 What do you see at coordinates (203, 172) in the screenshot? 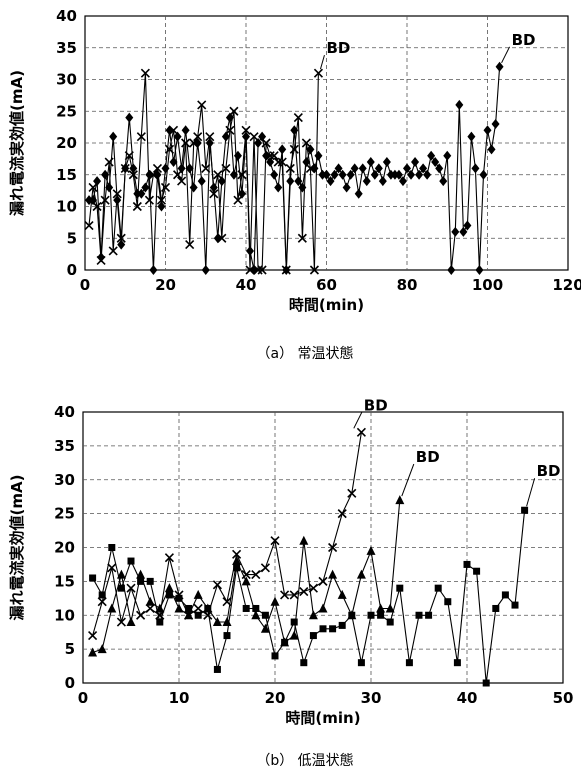
I see `series-line` at bounding box center [203, 172].